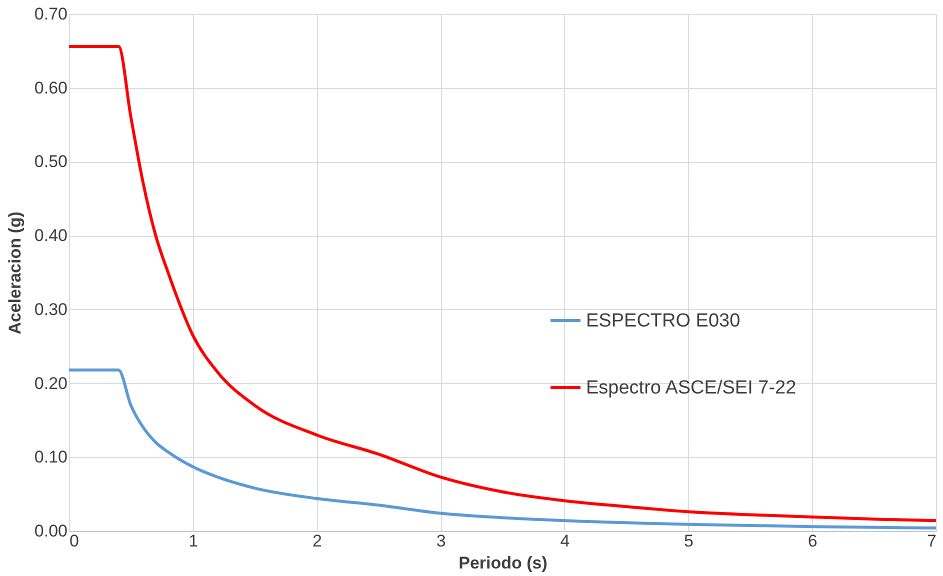 This screenshot has height=576, width=943. I want to click on x-tick-label: 0, so click(74, 541).